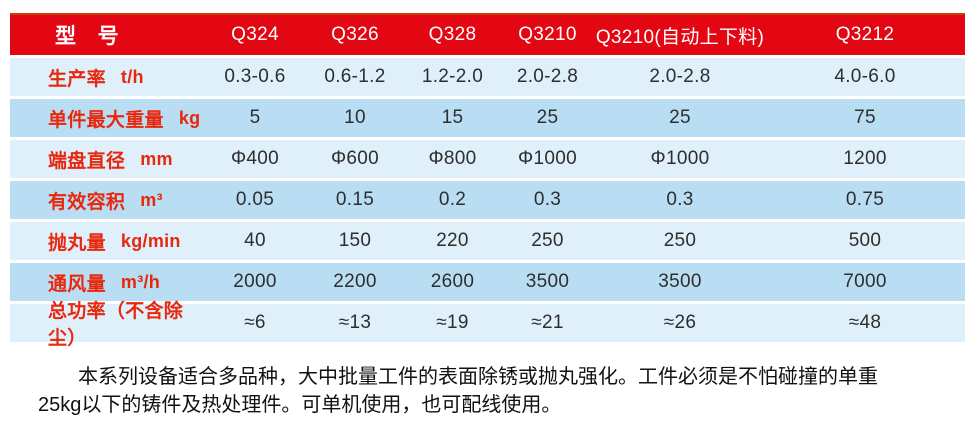 This screenshot has width=978, height=424. What do you see at coordinates (452, 76) in the screenshot?
I see `table-cell: 1.2-2.0` at bounding box center [452, 76].